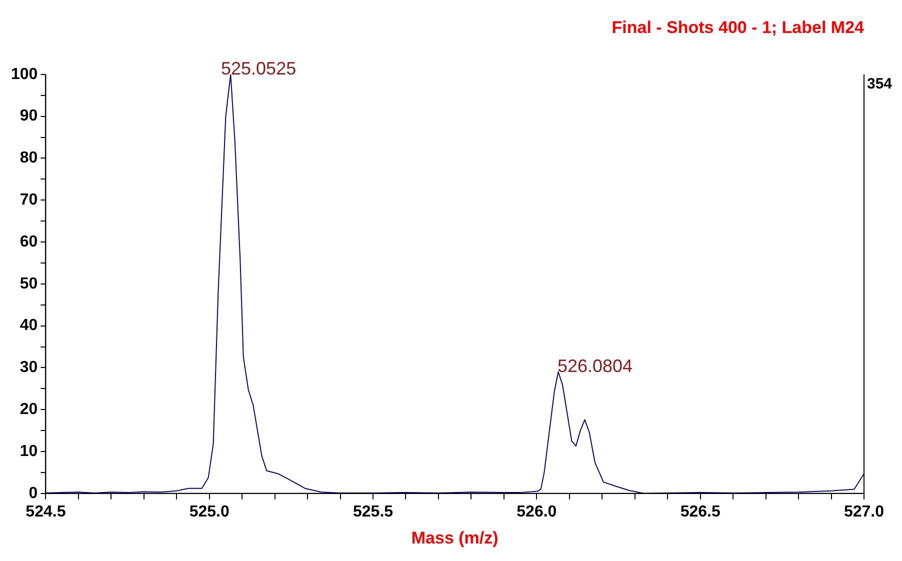 The height and width of the screenshot is (561, 902). What do you see at coordinates (29, 116) in the screenshot?
I see `y-tick-label: 90` at bounding box center [29, 116].